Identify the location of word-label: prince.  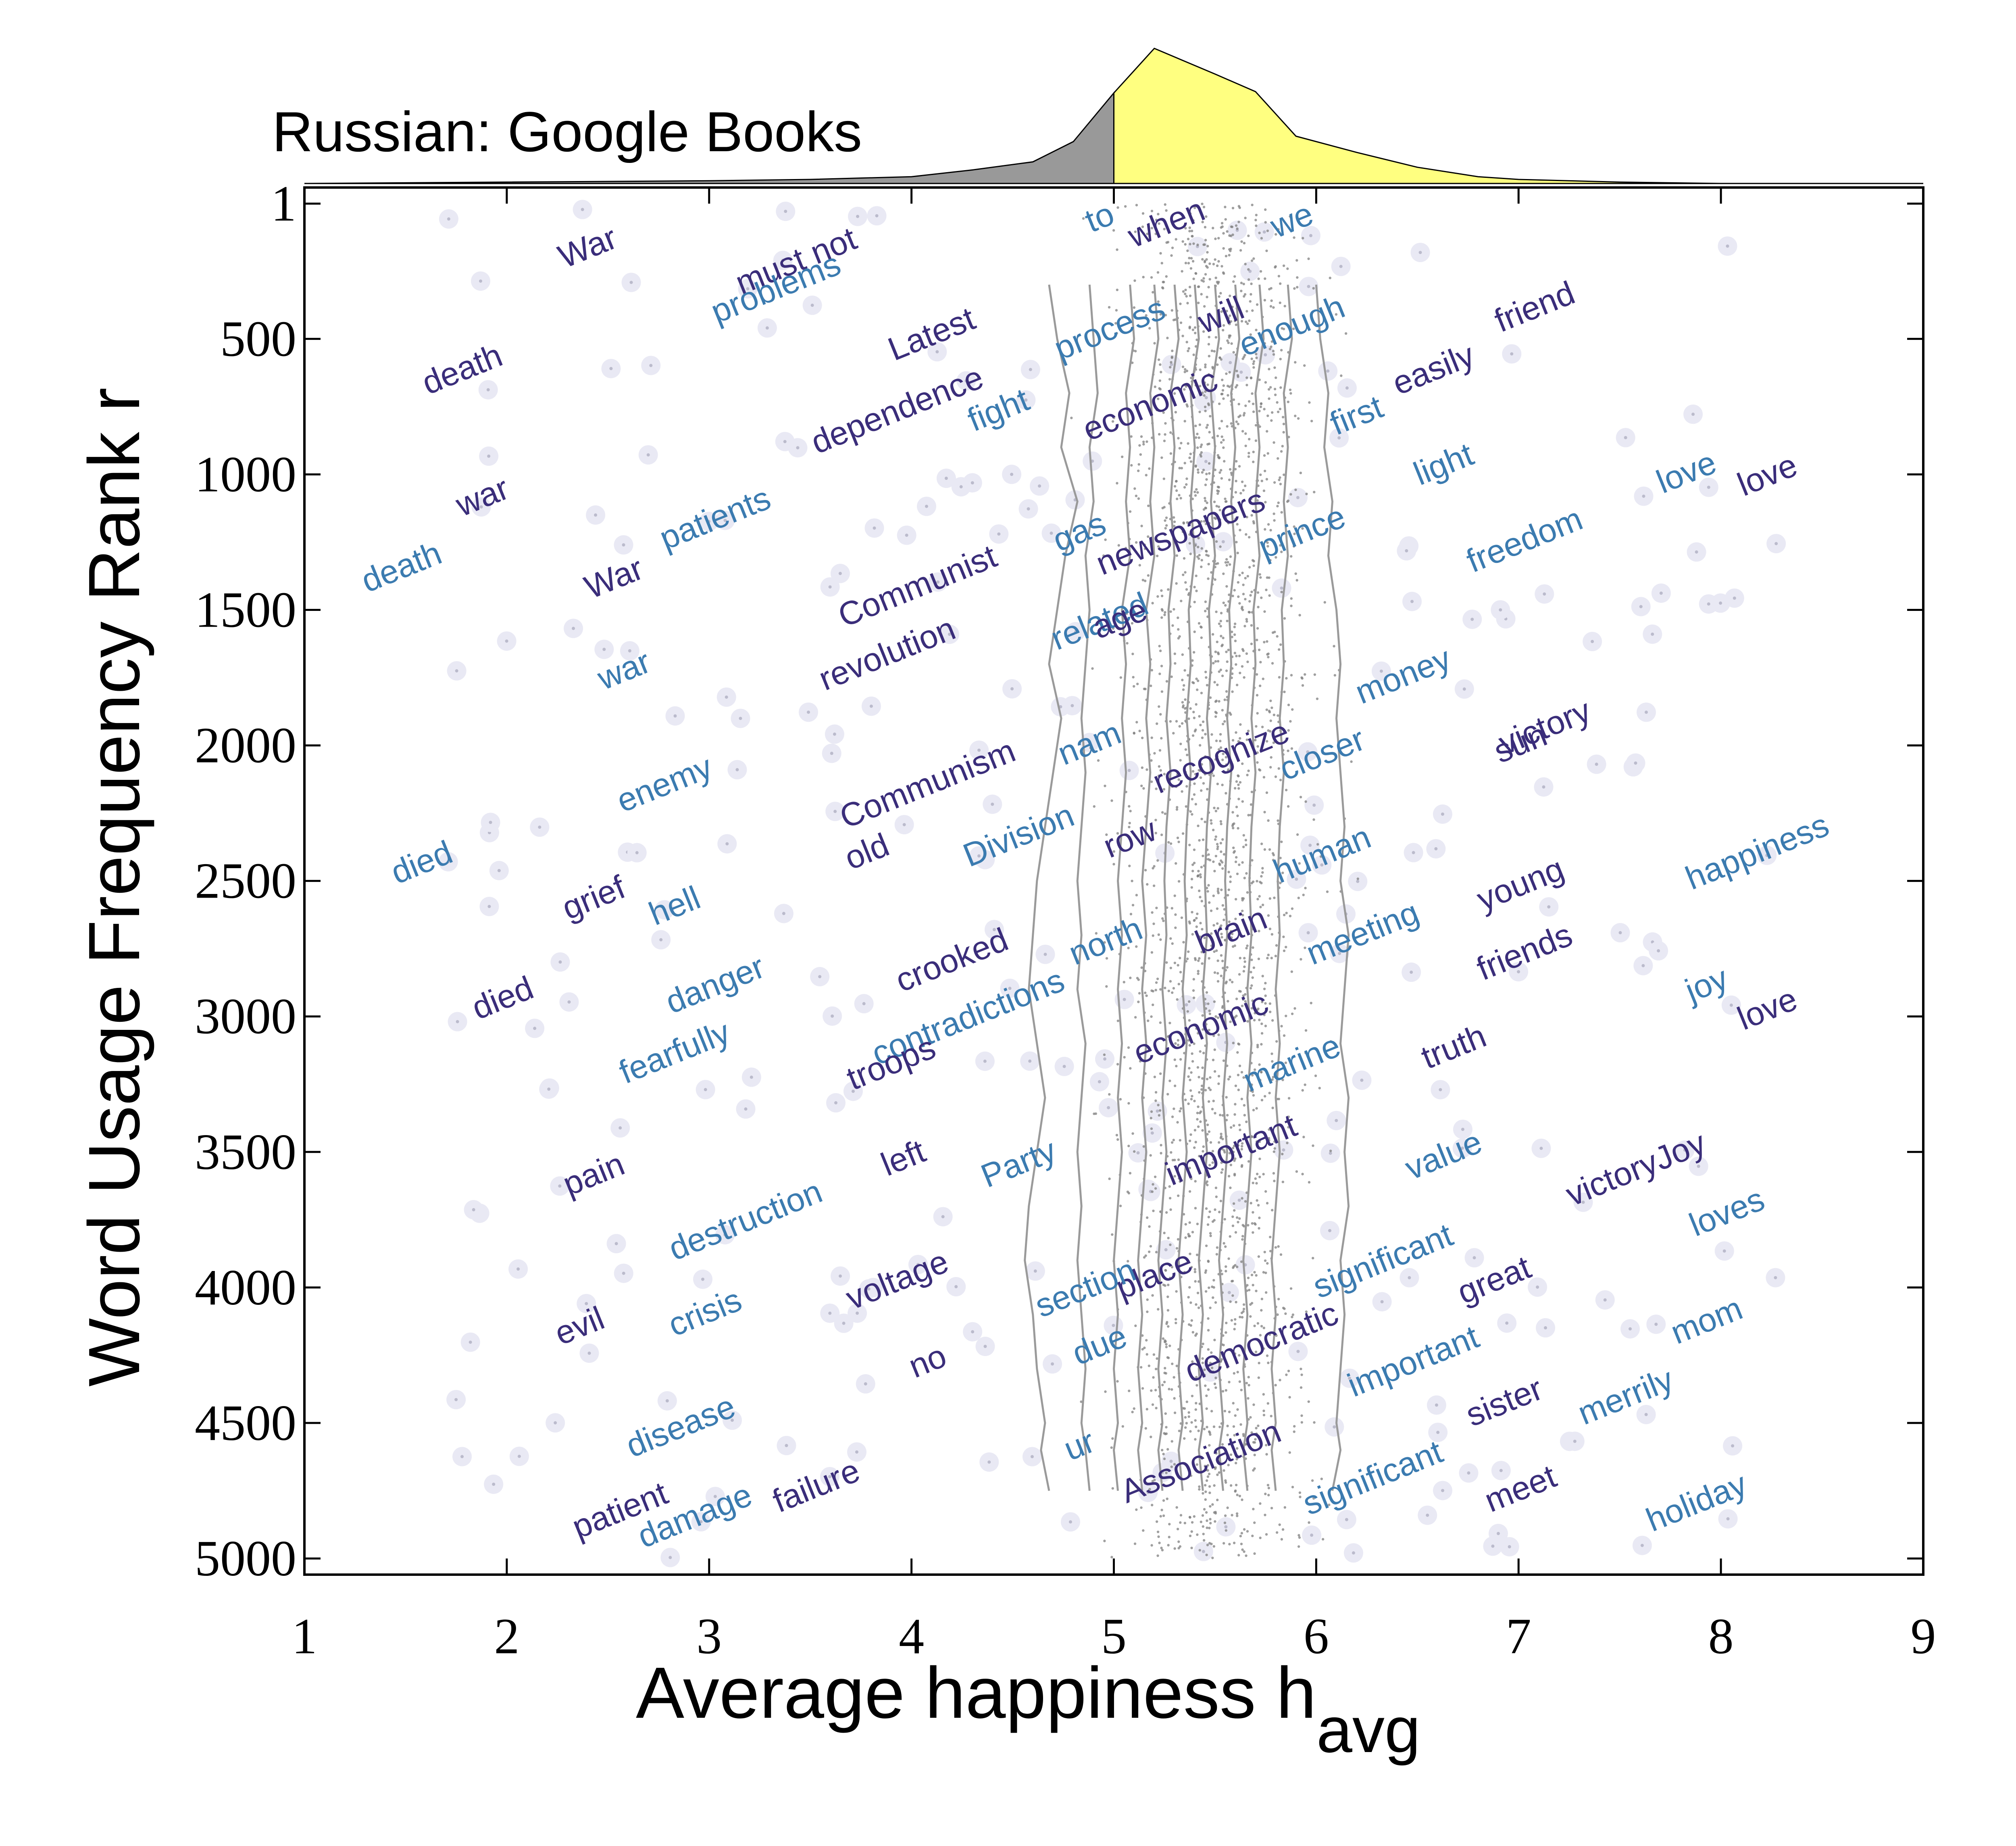
(1301, 532).